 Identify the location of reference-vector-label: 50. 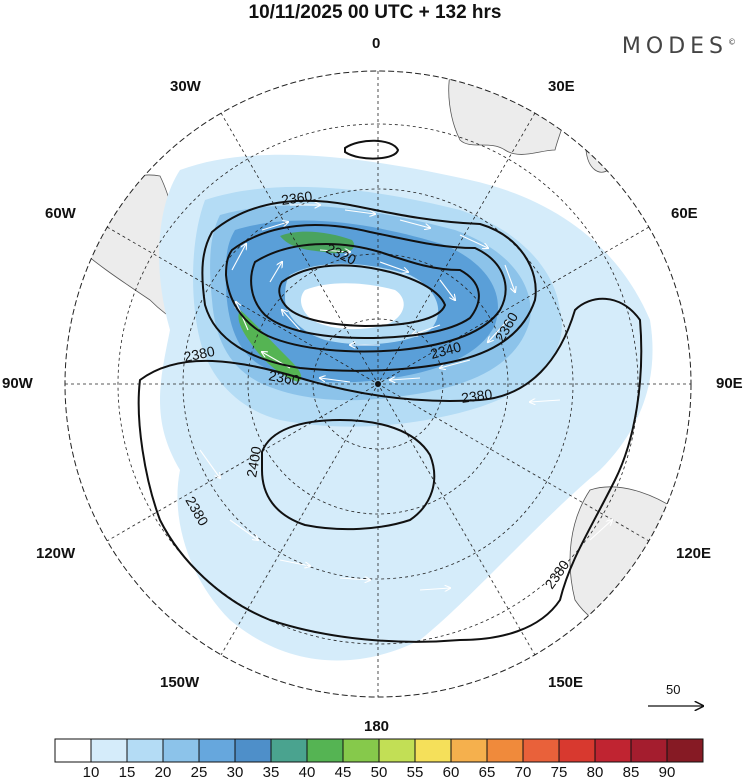
(673, 689).